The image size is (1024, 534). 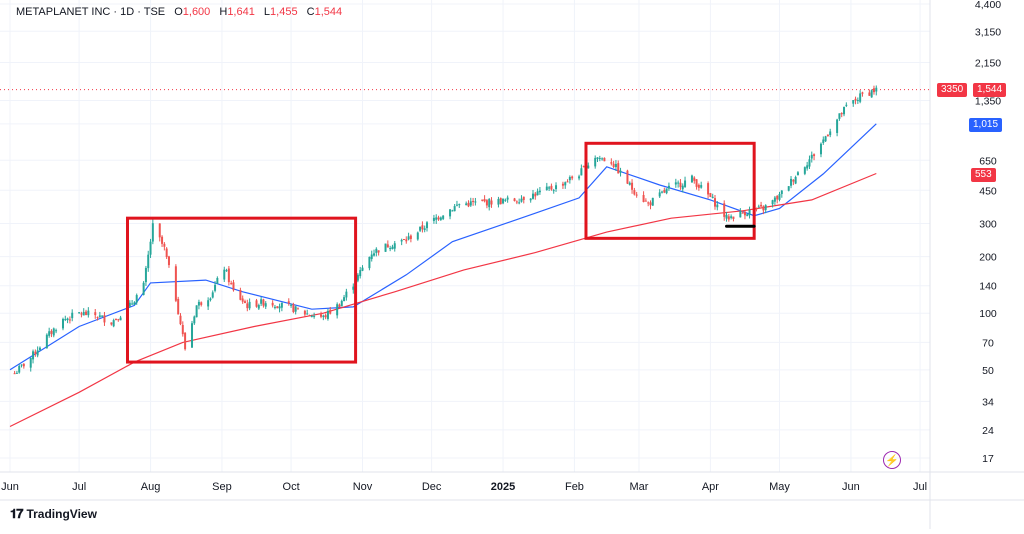 What do you see at coordinates (151, 487) in the screenshot?
I see `time-tick-label: Aug` at bounding box center [151, 487].